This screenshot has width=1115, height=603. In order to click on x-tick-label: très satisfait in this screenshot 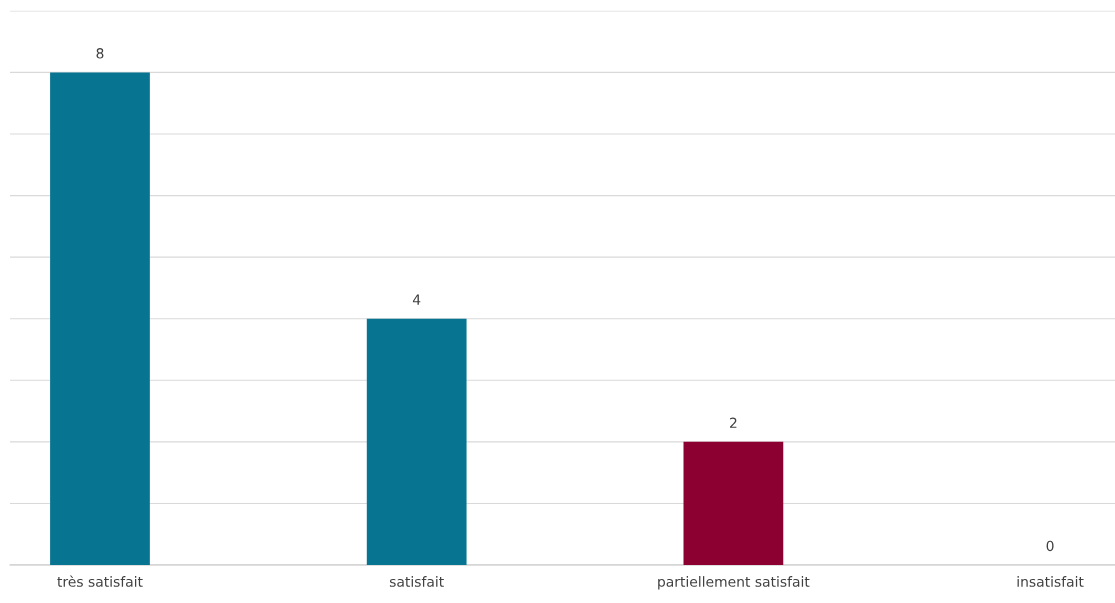, I will do `click(100, 581)`.